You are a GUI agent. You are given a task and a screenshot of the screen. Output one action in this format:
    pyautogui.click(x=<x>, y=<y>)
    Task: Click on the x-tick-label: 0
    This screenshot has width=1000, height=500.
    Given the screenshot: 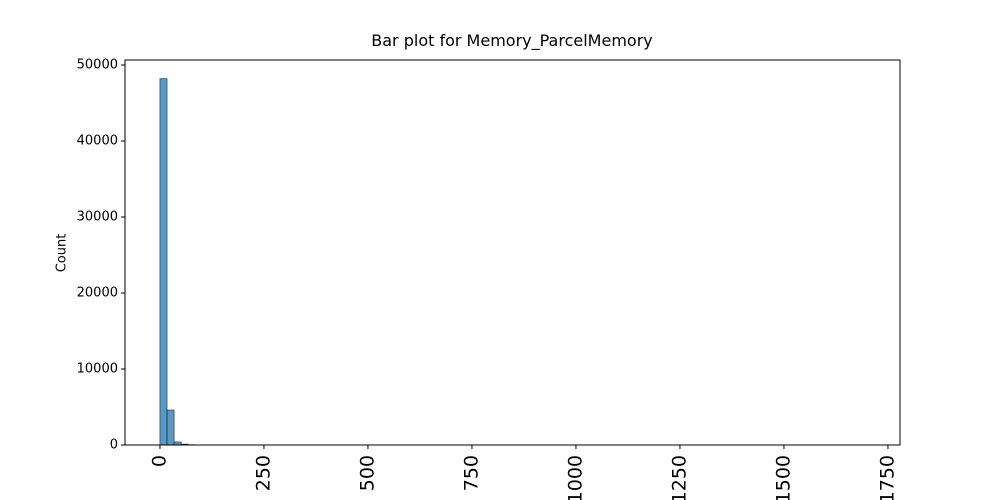 What is the action you would take?
    pyautogui.click(x=159, y=461)
    